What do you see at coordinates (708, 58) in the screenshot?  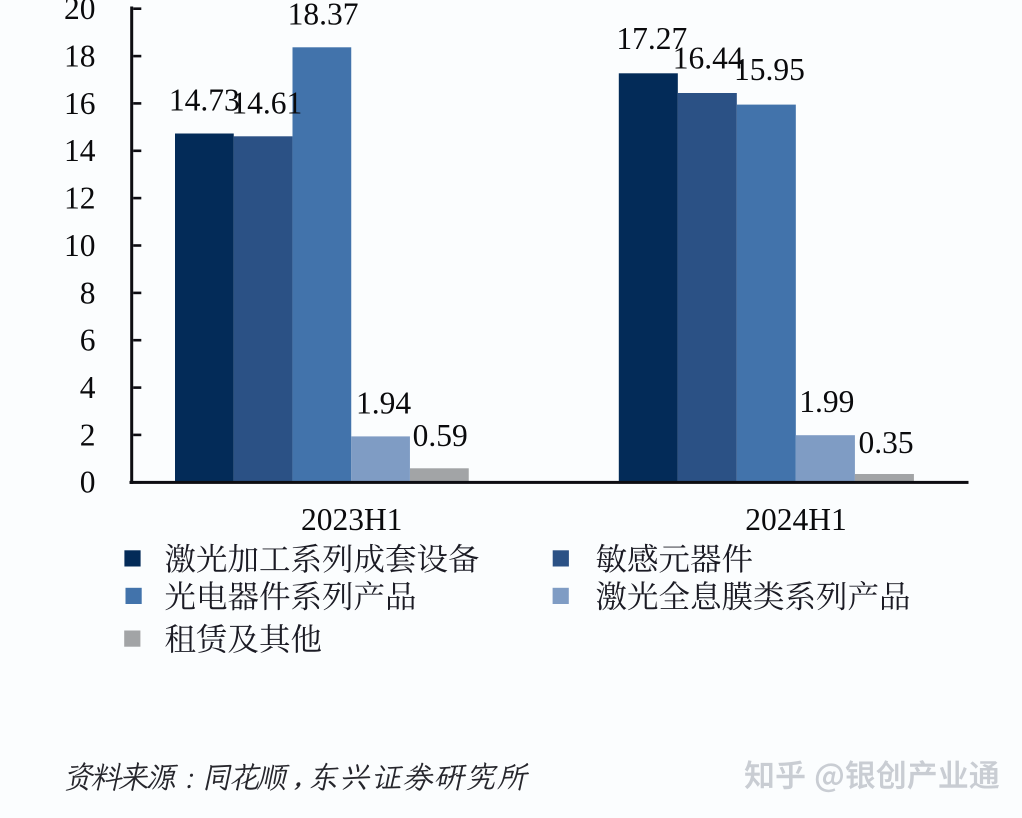 I see `svg-text: 16.44` at bounding box center [708, 58].